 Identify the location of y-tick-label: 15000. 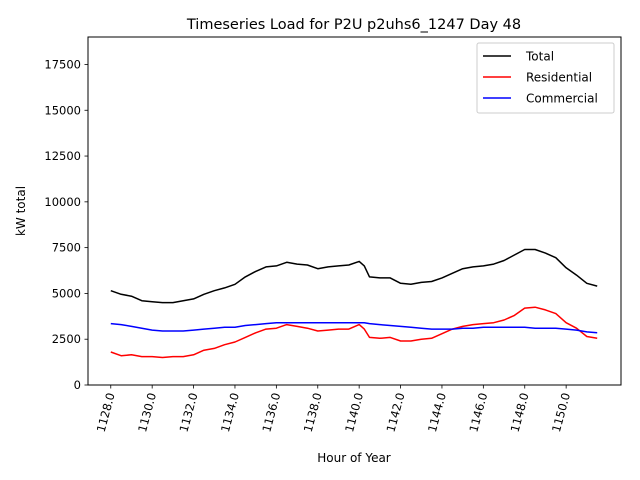
(62, 110).